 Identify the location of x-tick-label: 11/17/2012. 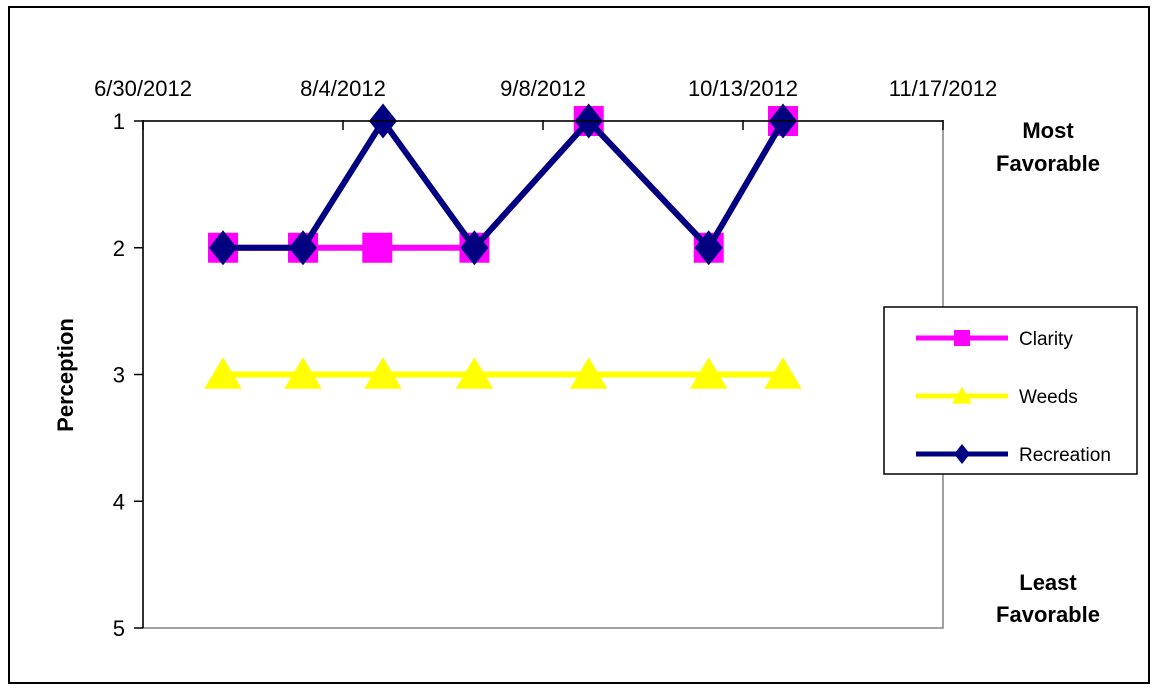
(943, 88).